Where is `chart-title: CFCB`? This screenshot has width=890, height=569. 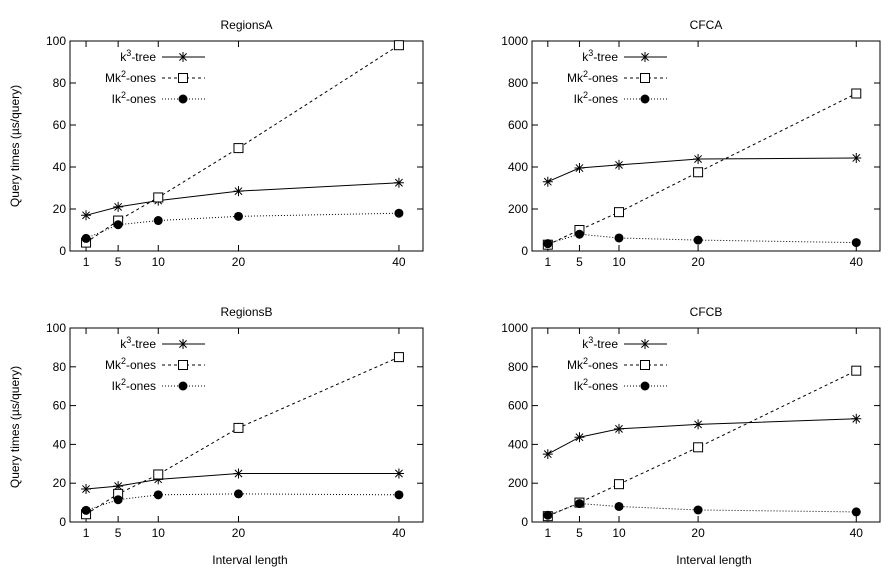 chart-title: CFCB is located at coordinates (706, 312).